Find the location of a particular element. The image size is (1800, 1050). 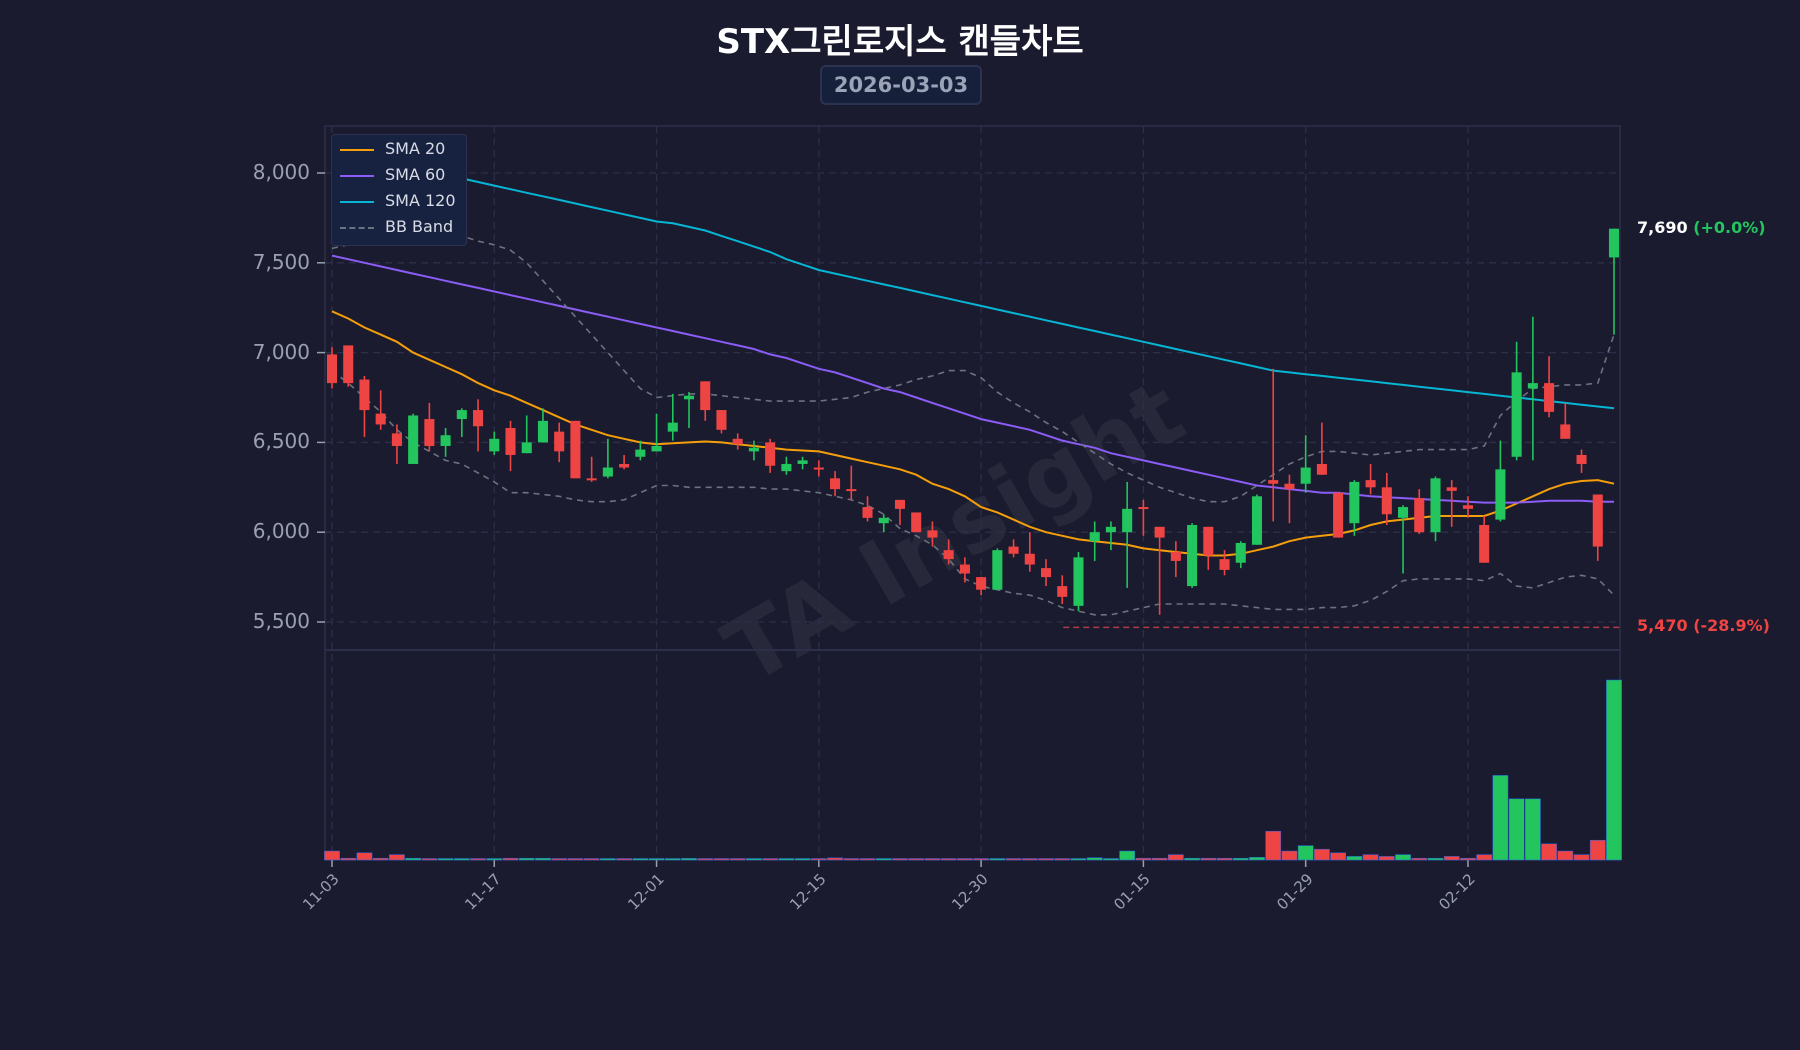

low-price-label: 5,470 (-28.9%) is located at coordinates (1703, 625).